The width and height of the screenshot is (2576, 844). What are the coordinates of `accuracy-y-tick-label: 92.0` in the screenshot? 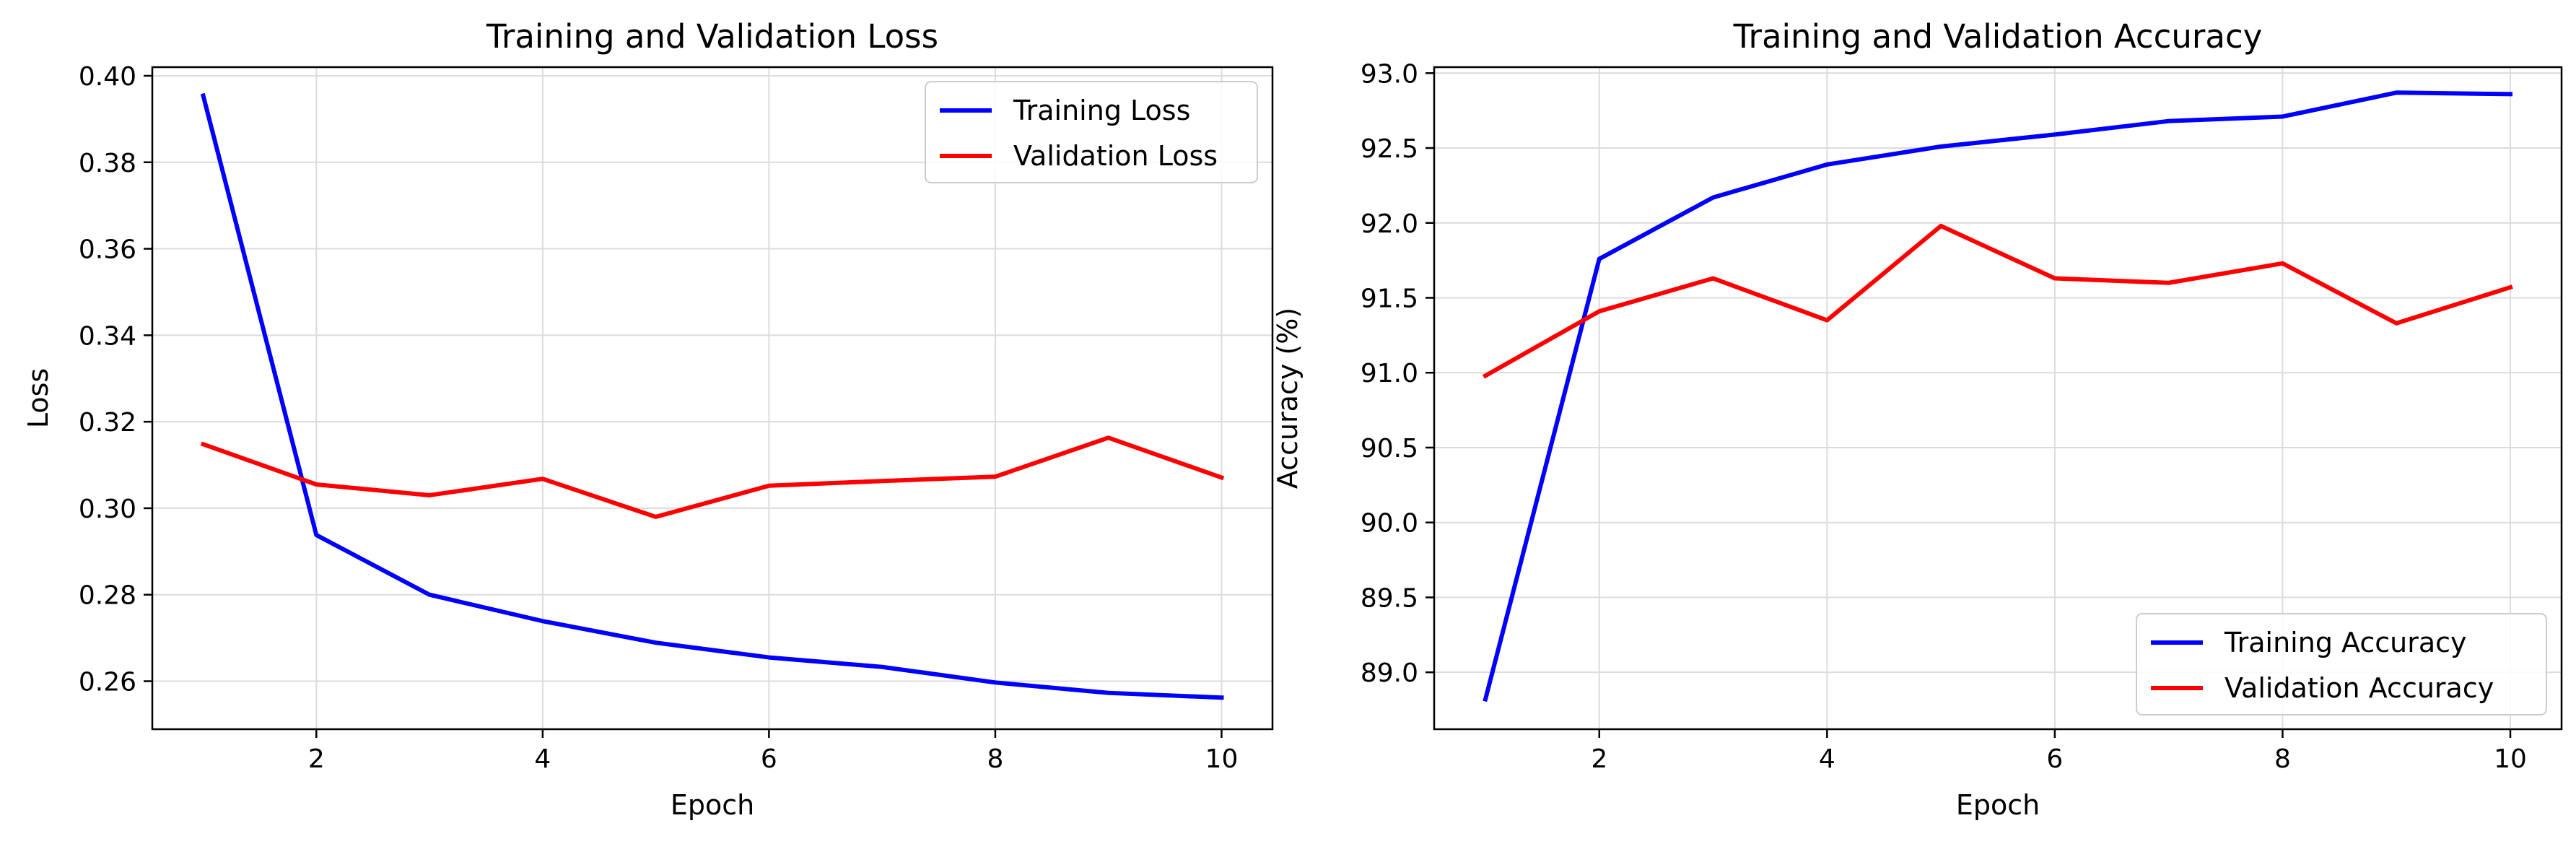 It's located at (1389, 224).